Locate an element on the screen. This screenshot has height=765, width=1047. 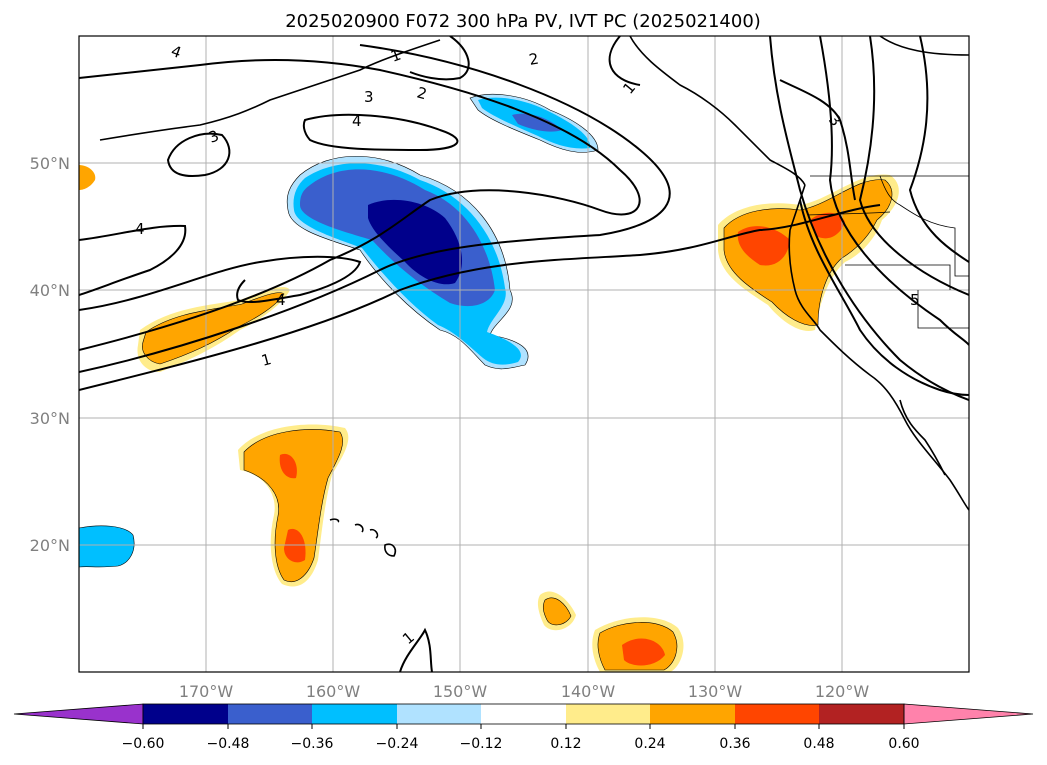
colorbar-tick-label: 0.48 is located at coordinates (818, 744).